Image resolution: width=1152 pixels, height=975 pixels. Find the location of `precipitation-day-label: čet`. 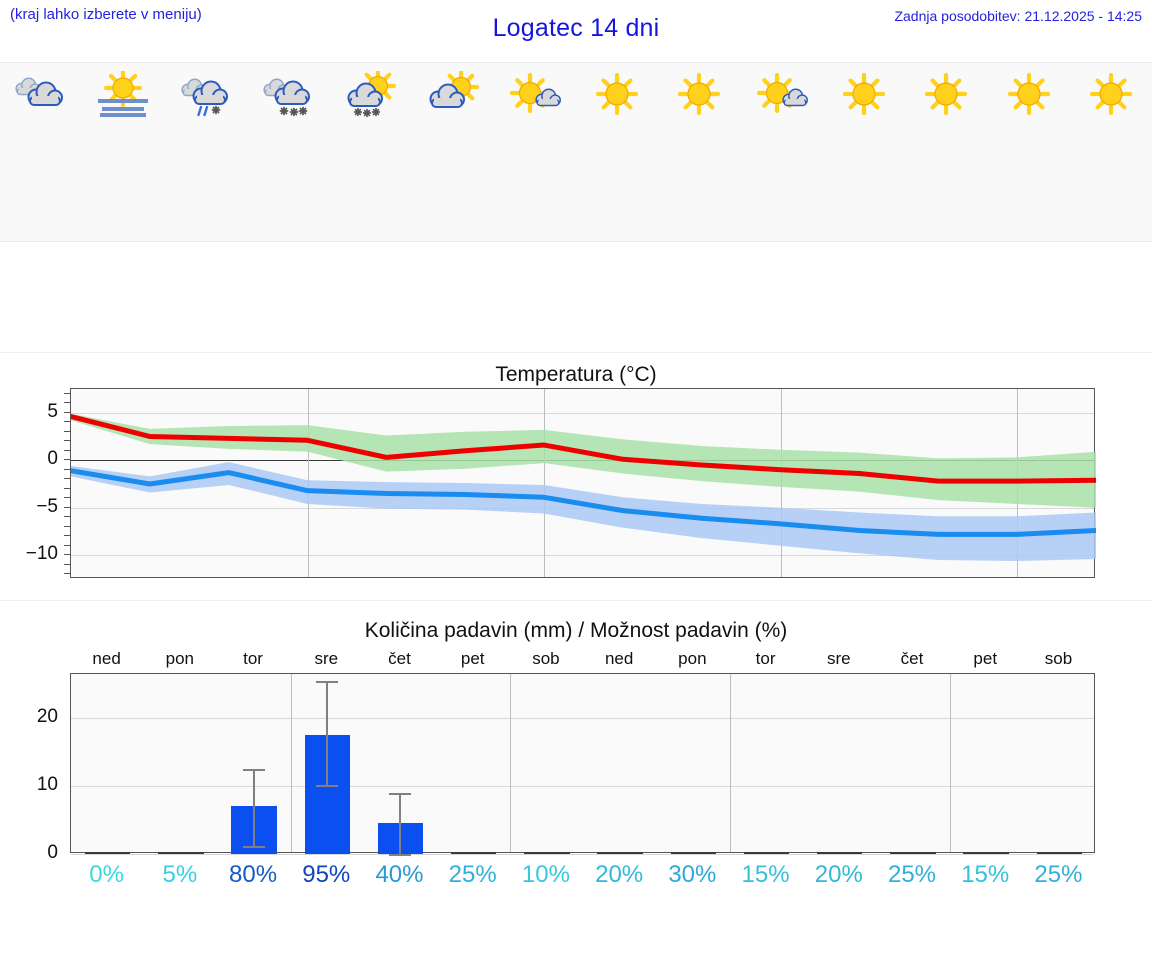

precipitation-day-label: čet is located at coordinates (912, 658).